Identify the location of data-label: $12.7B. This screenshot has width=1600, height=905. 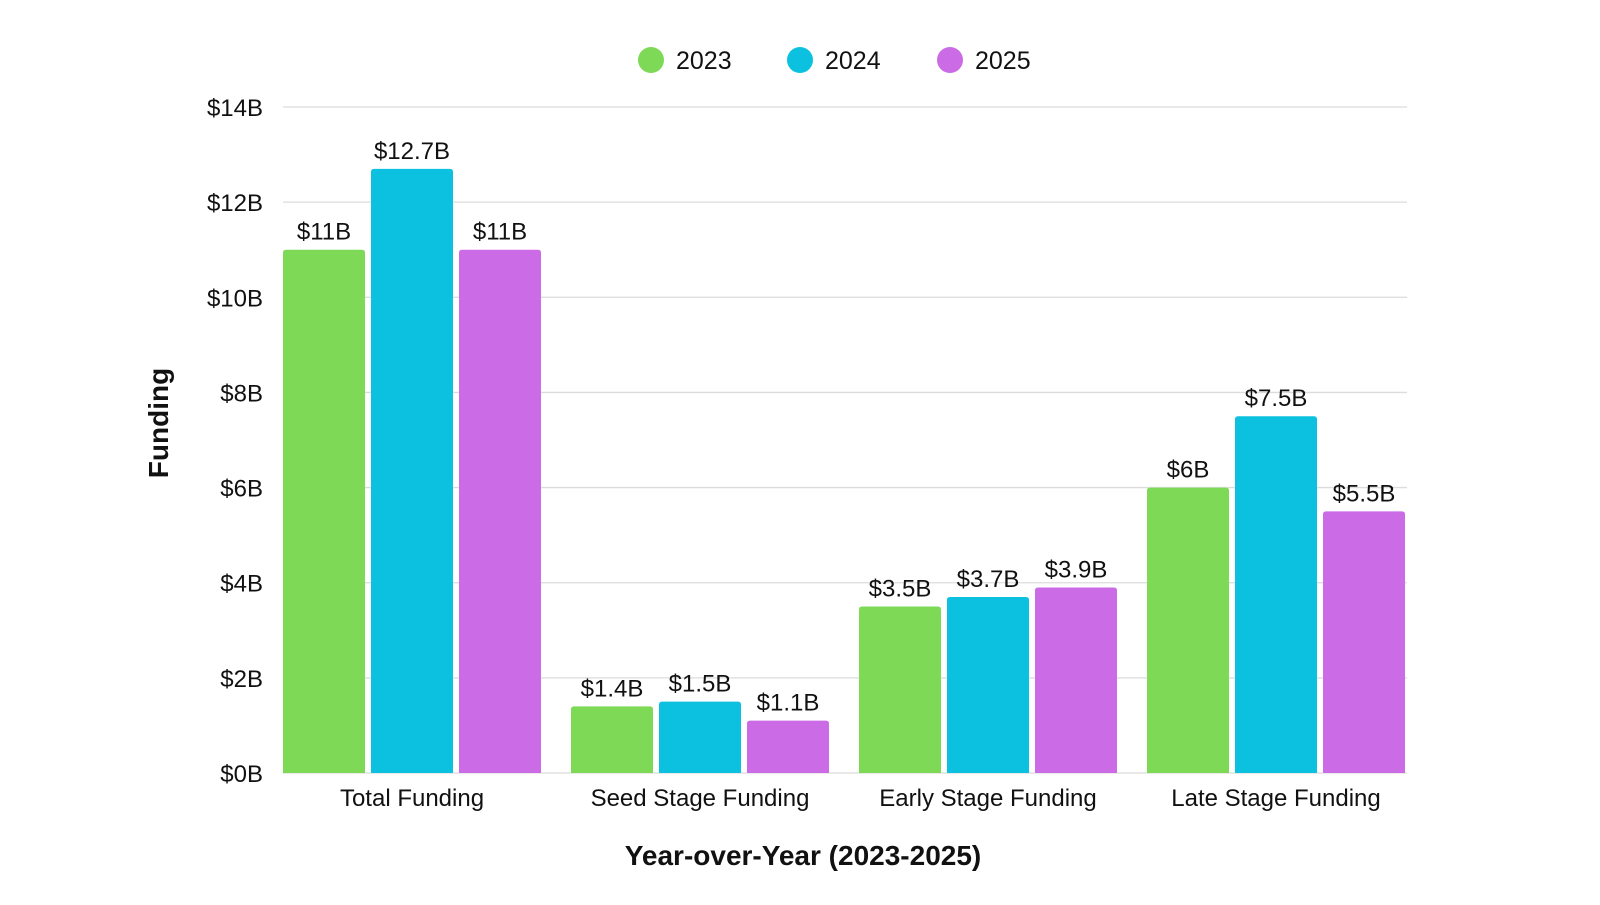
(412, 151).